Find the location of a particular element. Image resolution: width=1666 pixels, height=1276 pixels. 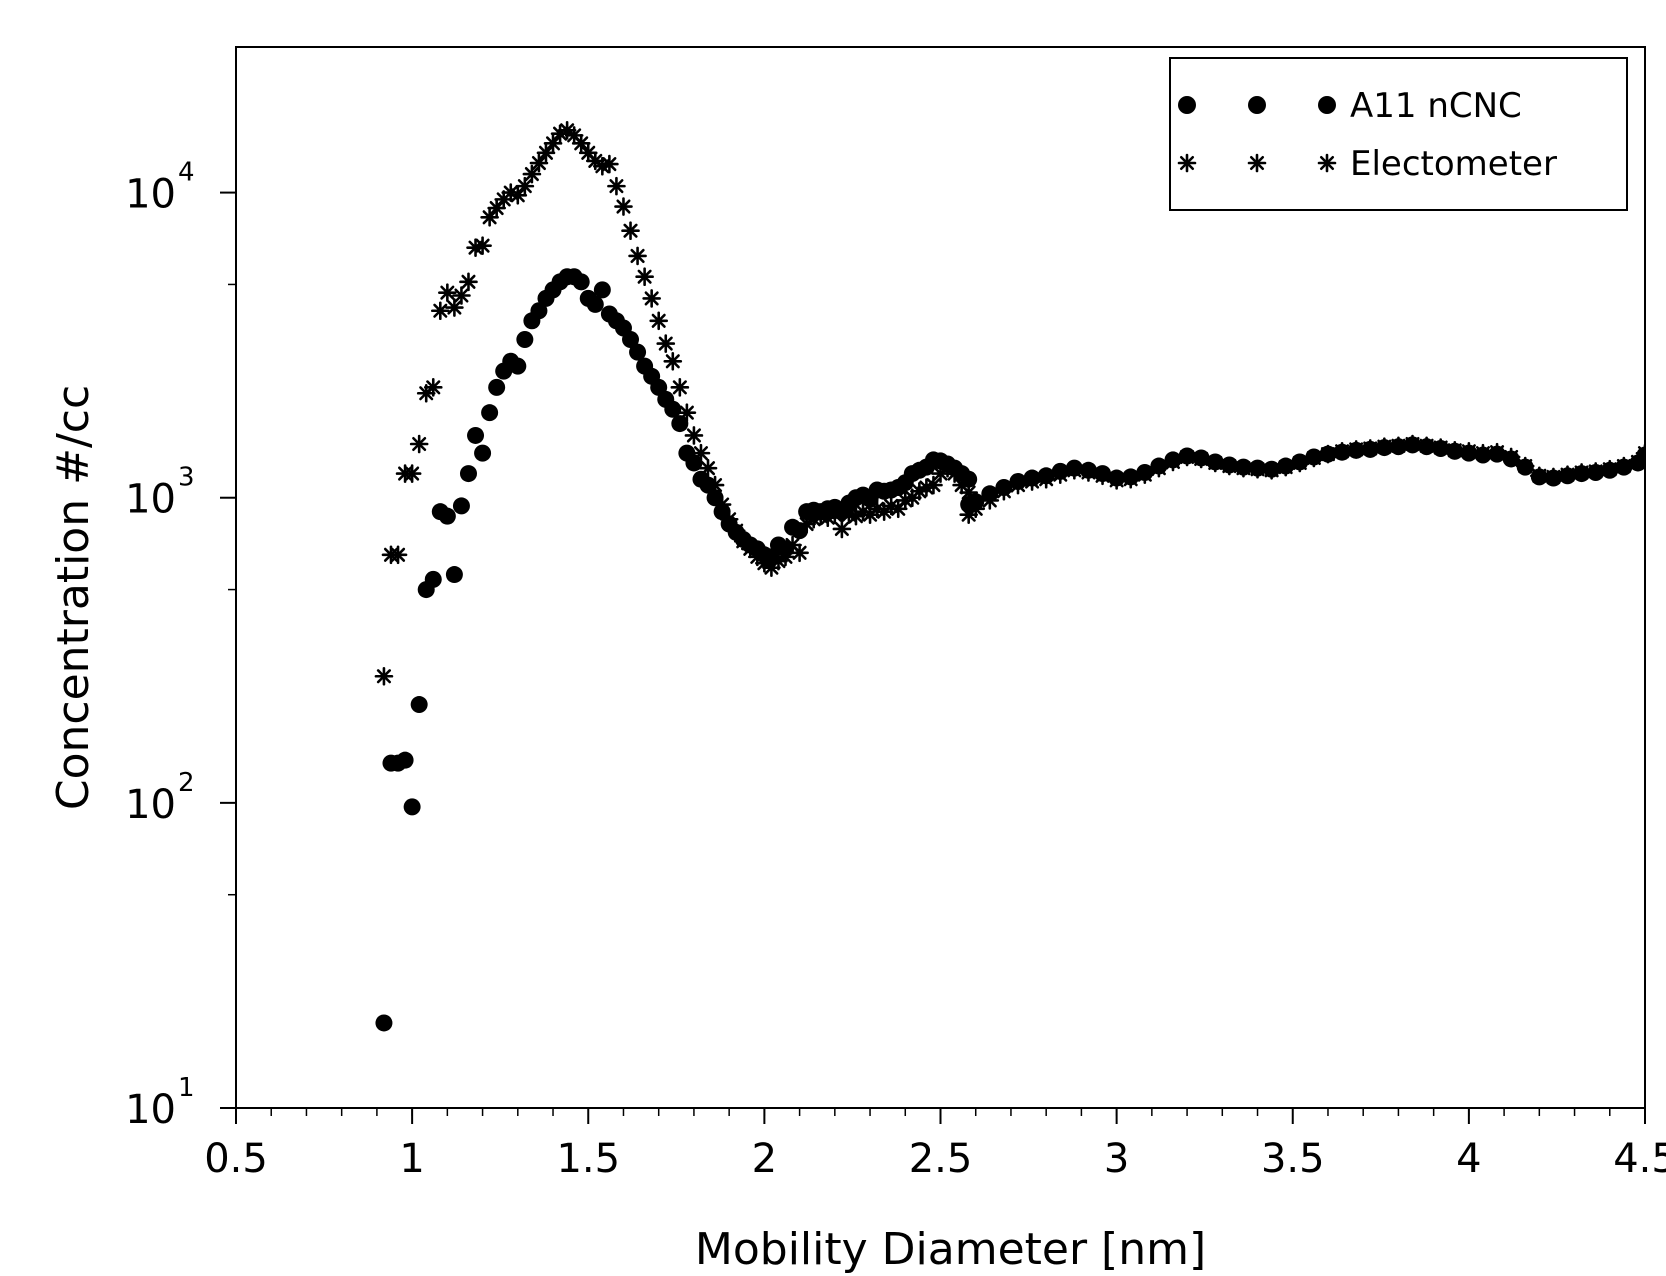

x-tick-label: 0.5 is located at coordinates (236, 1159).